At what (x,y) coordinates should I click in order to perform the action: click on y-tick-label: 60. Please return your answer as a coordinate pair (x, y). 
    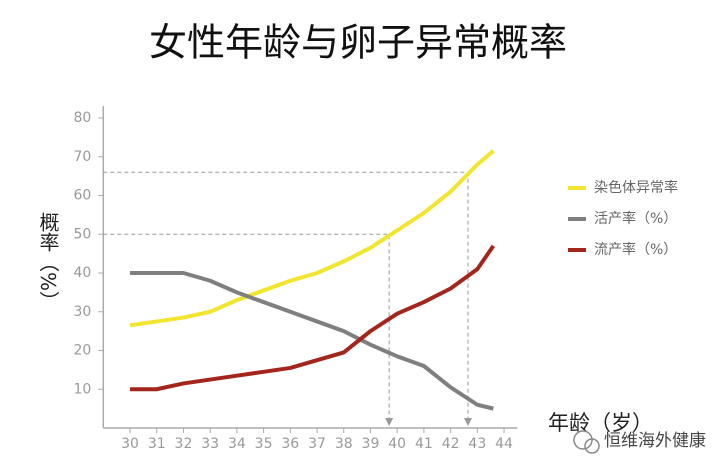
    Looking at the image, I should click on (82, 196).